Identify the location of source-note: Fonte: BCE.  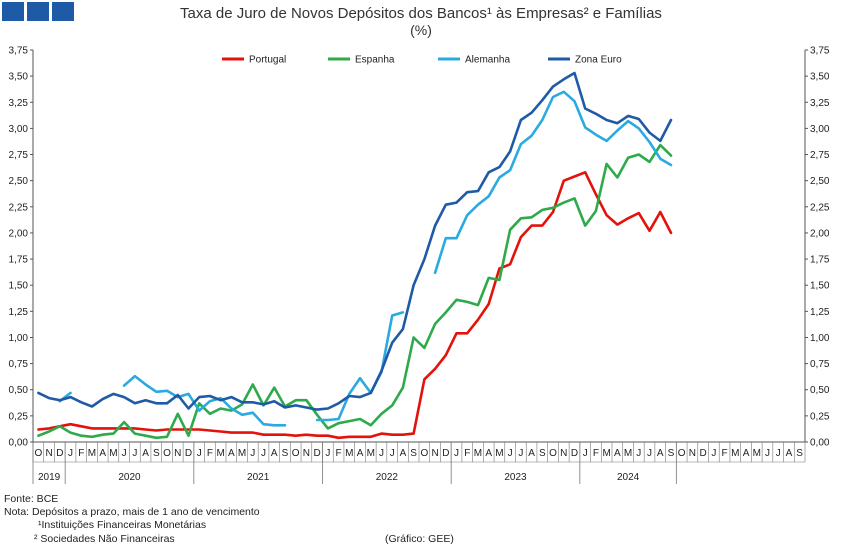
(31, 499).